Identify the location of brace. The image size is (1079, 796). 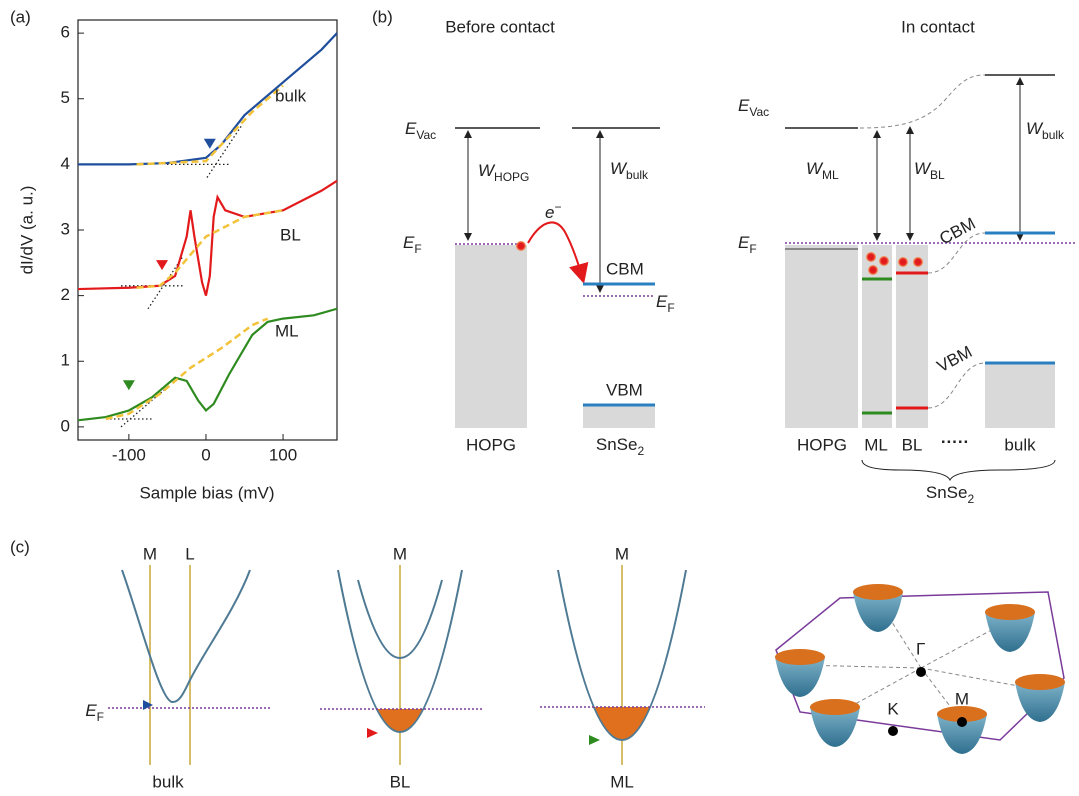
(958, 470).